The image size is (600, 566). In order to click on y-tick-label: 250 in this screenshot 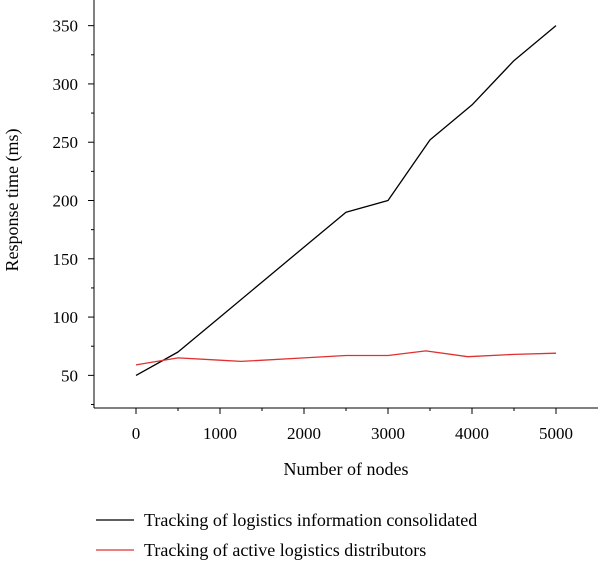, I will do `click(66, 142)`.